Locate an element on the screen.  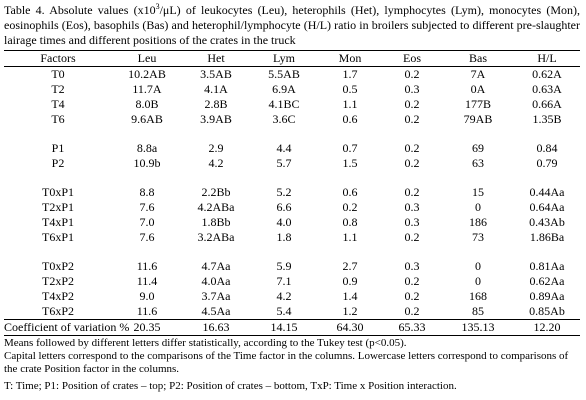
factor-cell: T6xP2 is located at coordinates (57, 311).